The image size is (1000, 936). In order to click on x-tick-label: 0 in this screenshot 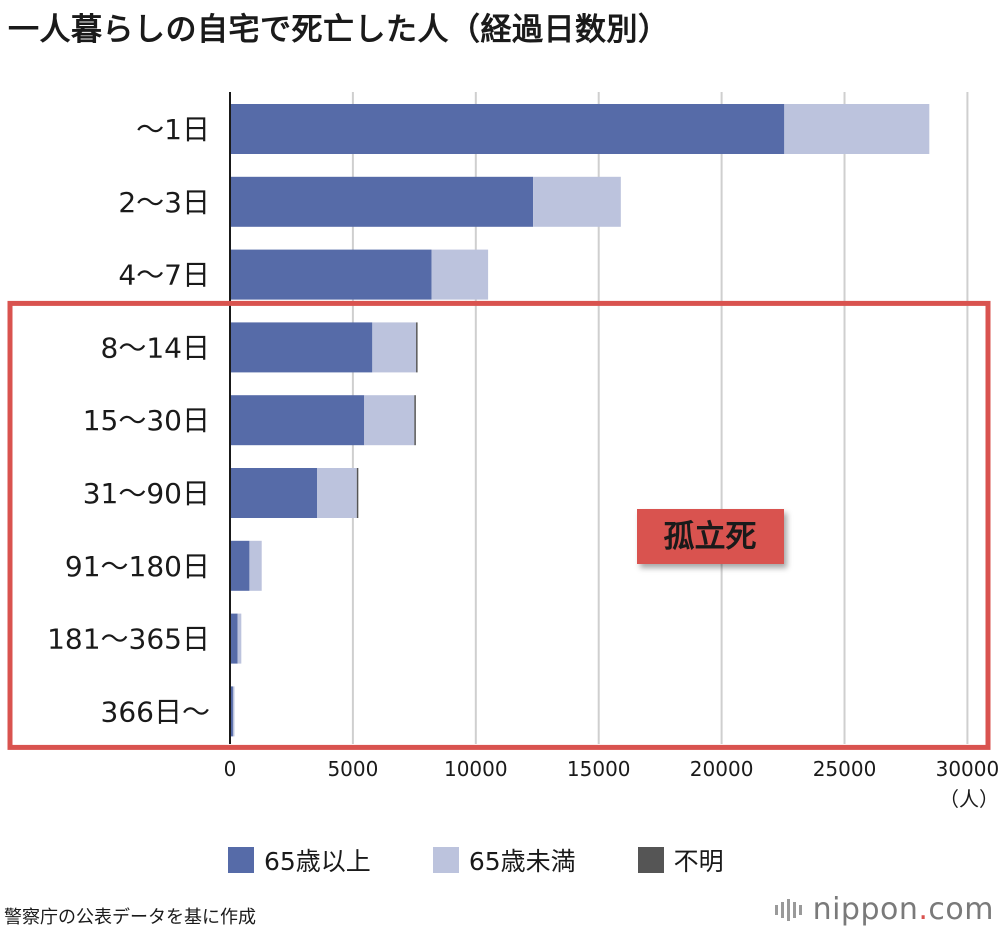, I will do `click(230, 769)`.